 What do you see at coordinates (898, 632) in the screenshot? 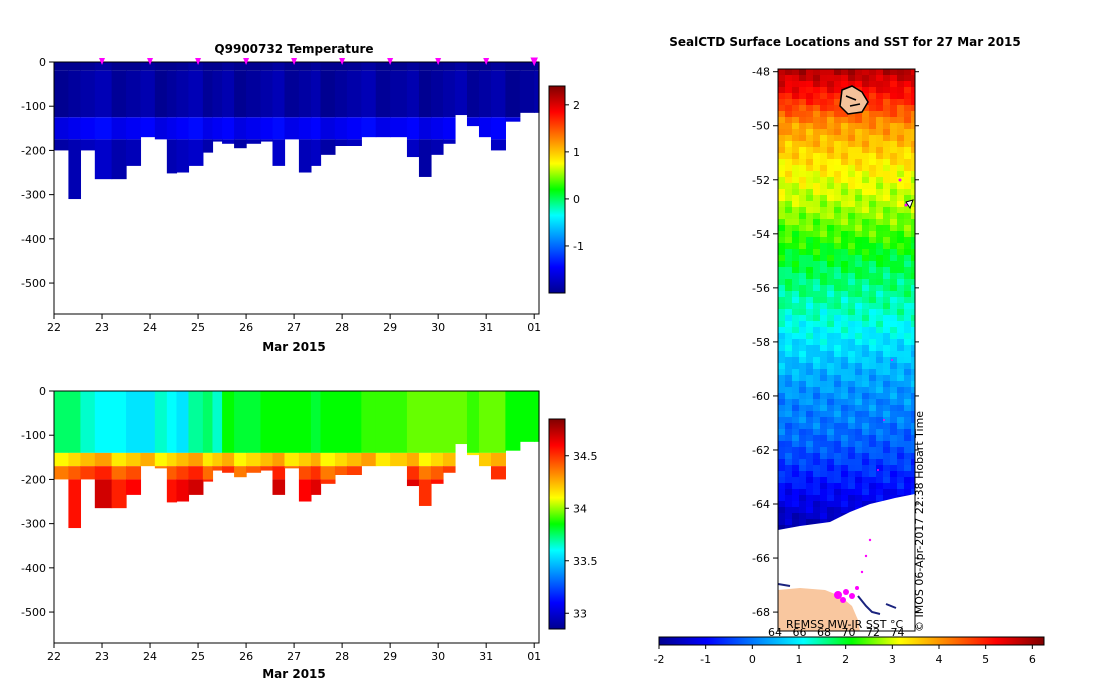
I see `sst-colorbar-inner-label: 74` at bounding box center [898, 632].